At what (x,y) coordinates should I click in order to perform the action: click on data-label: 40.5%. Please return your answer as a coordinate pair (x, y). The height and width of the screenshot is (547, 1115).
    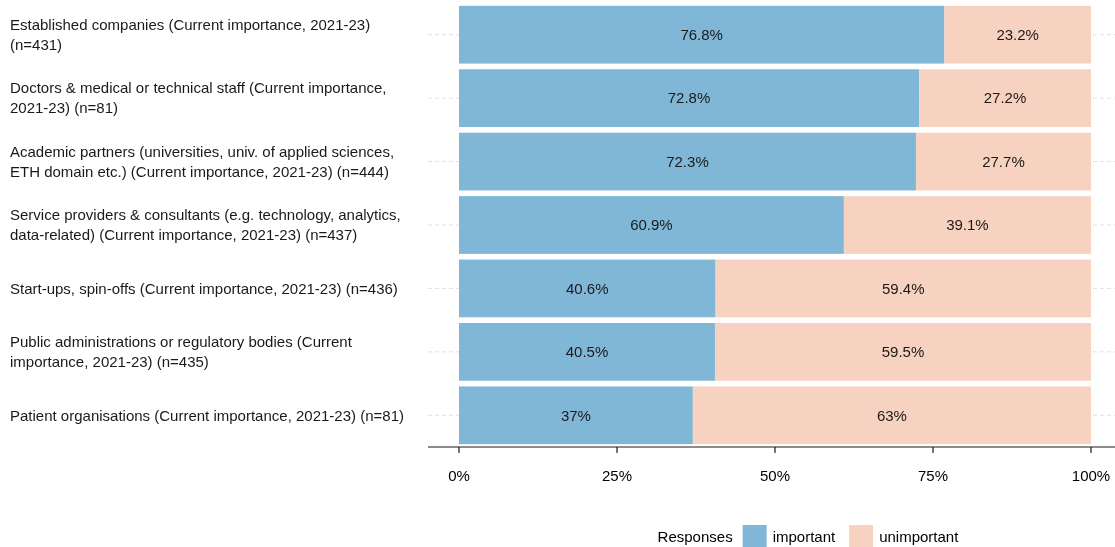
    Looking at the image, I should click on (587, 352).